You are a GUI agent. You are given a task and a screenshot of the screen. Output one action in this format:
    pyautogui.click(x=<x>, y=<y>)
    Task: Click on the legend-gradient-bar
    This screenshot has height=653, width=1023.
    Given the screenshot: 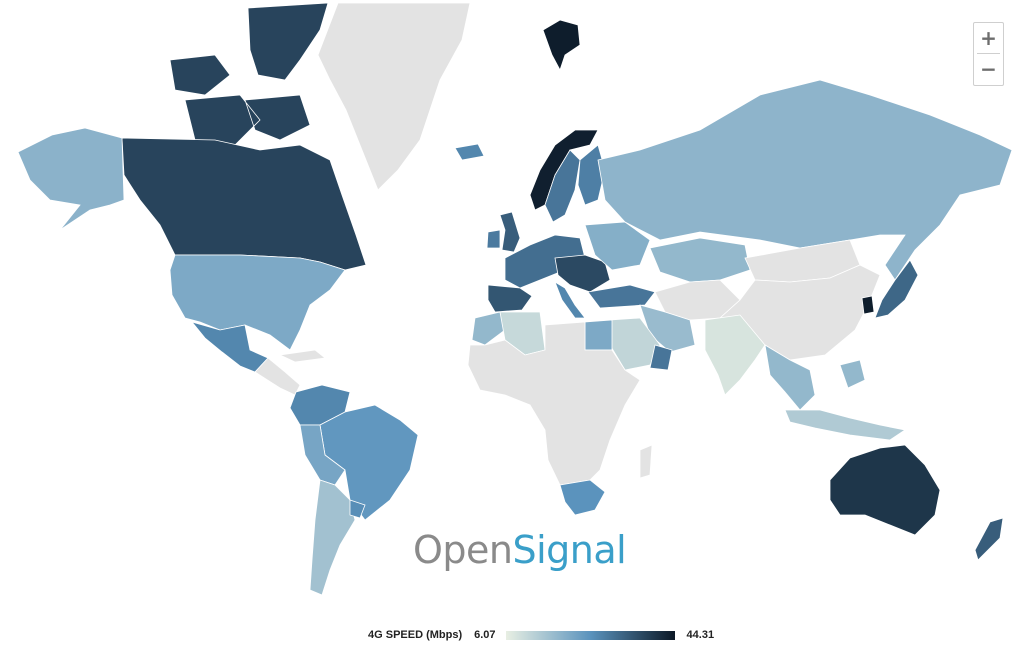 What is the action you would take?
    pyautogui.click(x=590, y=635)
    